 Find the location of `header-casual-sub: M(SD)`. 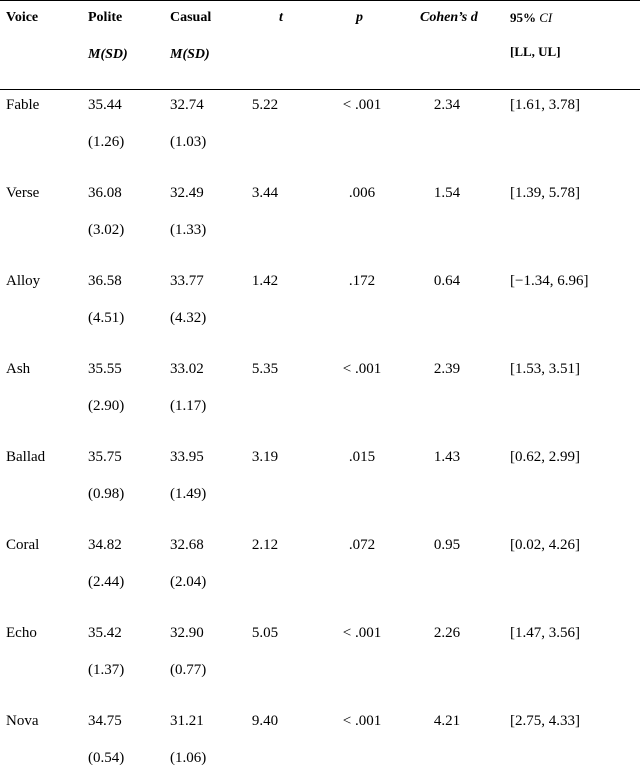

header-casual-sub: M(SD) is located at coordinates (190, 54).